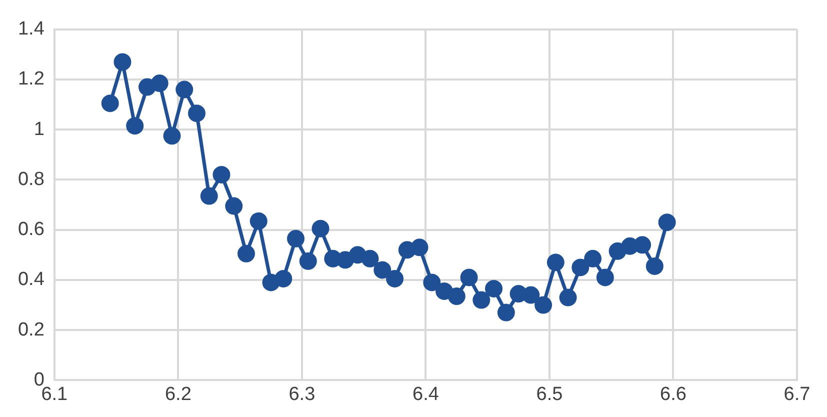 Image resolution: width=827 pixels, height=417 pixels. Describe the element at coordinates (54, 394) in the screenshot. I see `x-tick-label: 6.1` at that location.